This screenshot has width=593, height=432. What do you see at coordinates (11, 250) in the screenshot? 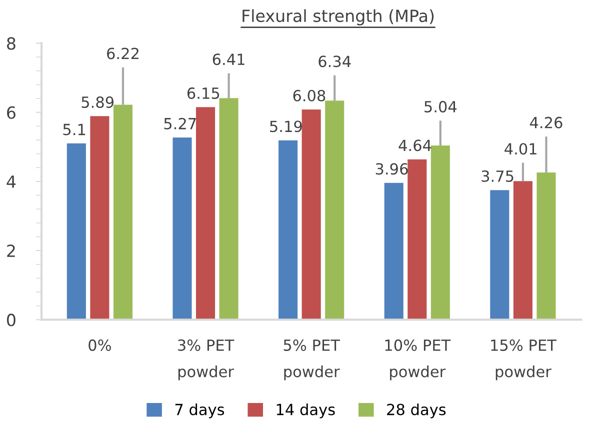
I see `y-tick-label: 2` at bounding box center [11, 250].